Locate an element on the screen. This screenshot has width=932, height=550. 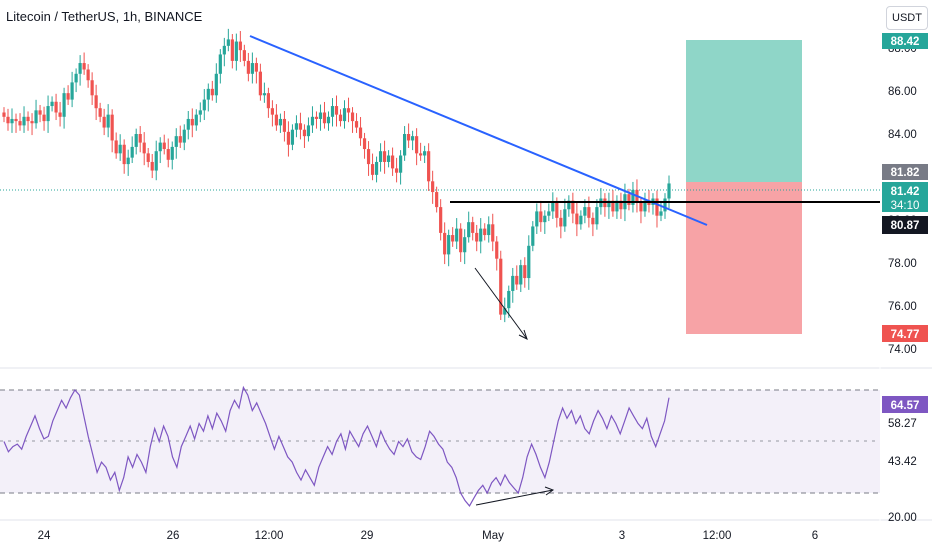
price-tick-label: 78.00 is located at coordinates (902, 264).